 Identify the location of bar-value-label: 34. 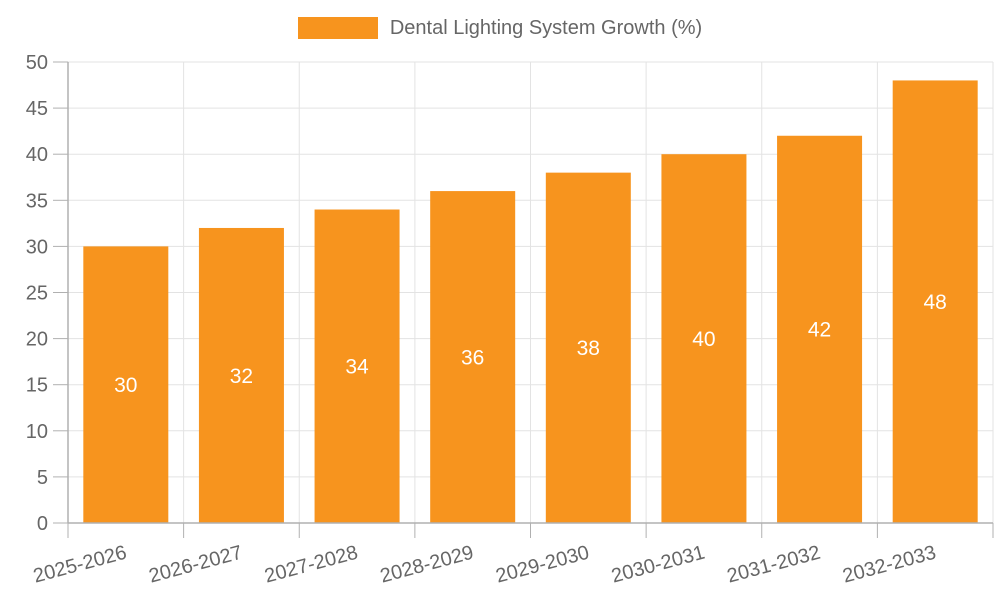
(357, 367).